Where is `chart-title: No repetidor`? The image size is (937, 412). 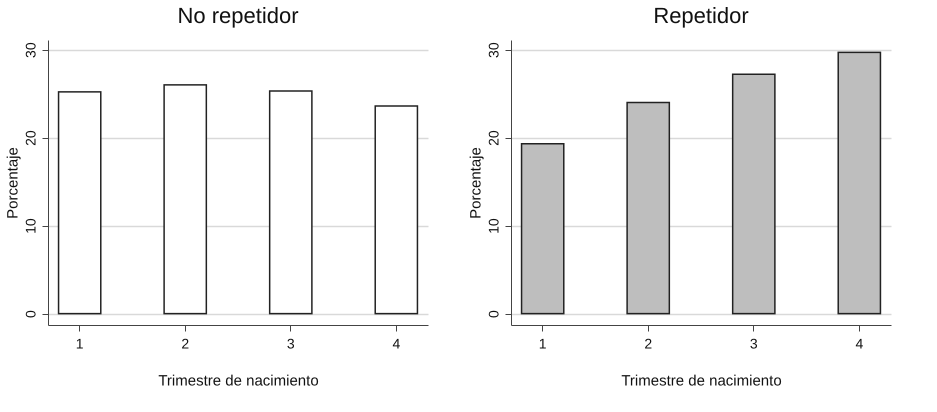
chart-title: No repetidor is located at coordinates (238, 15).